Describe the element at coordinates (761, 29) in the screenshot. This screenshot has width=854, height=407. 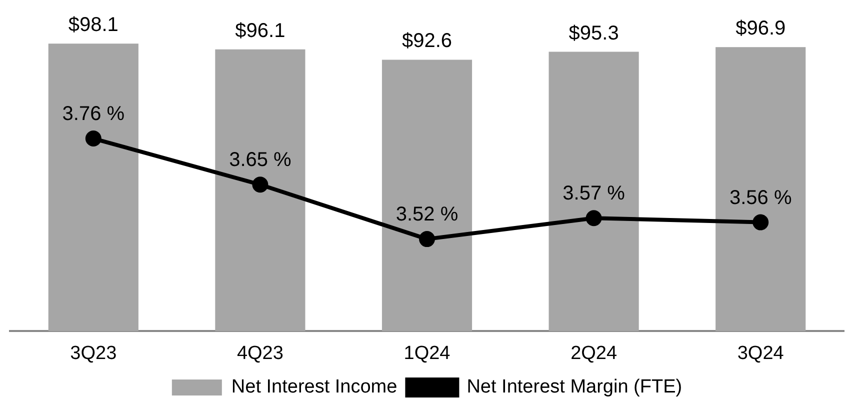
I see `data-label: $96.9` at that location.